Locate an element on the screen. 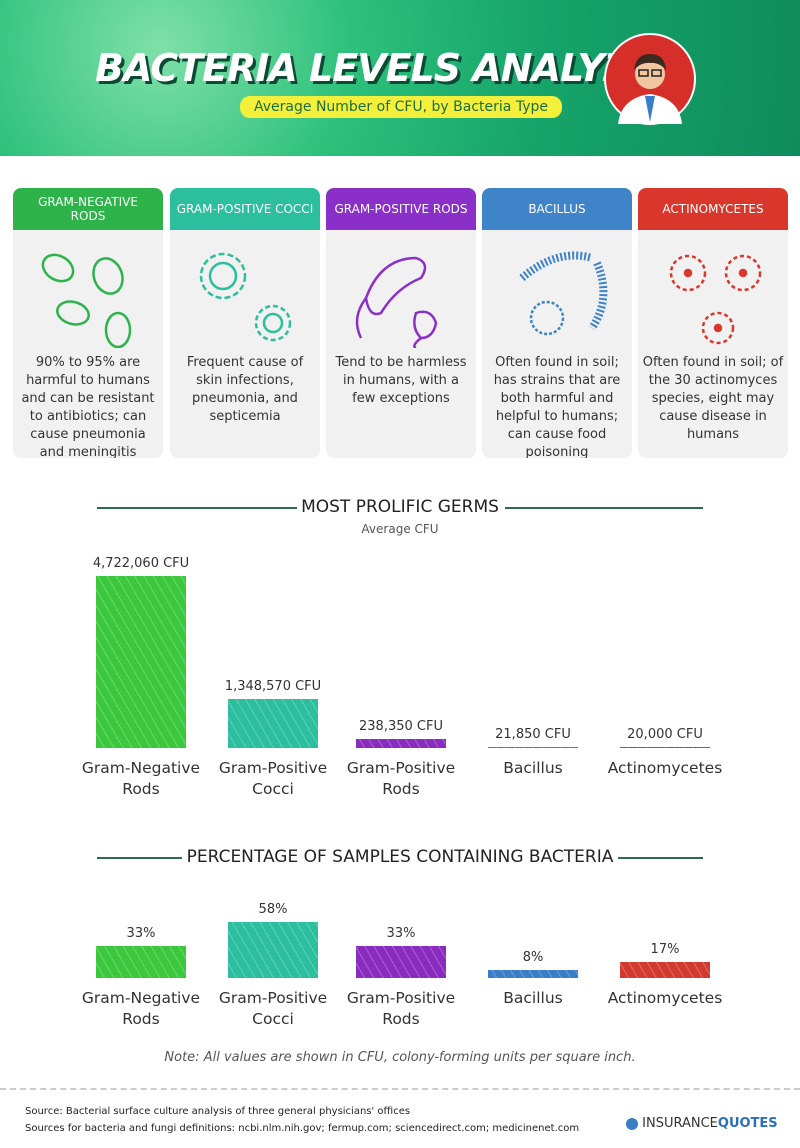 The width and height of the screenshot is (800, 1148). card-header: GRAM-NEGATIVE RODS is located at coordinates (88, 209).